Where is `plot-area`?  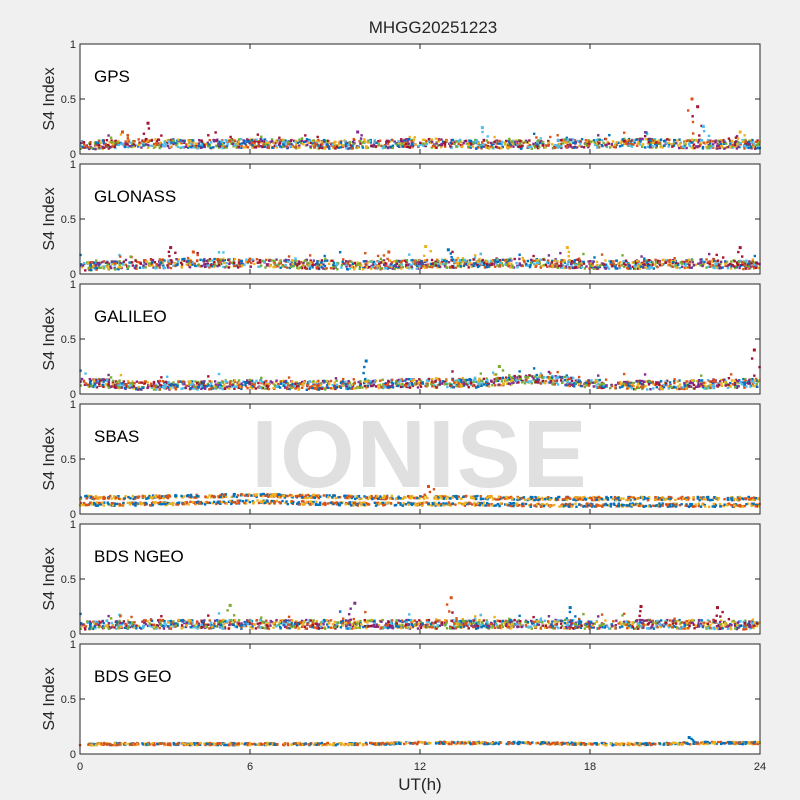
plot-area is located at coordinates (420, 219).